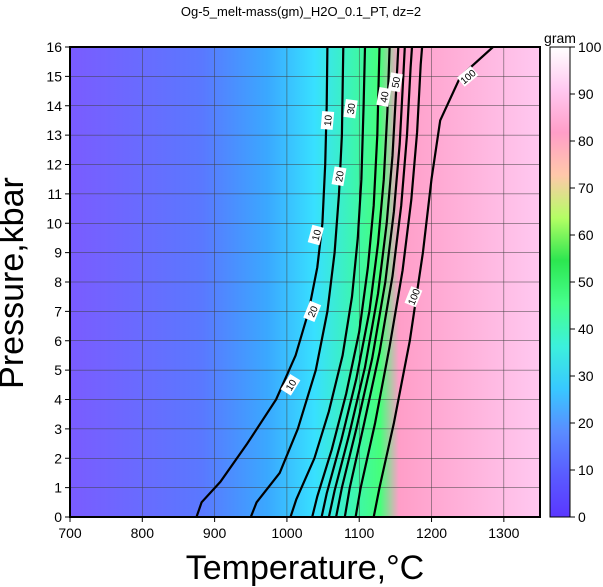  What do you see at coordinates (586, 423) in the screenshot?
I see `colorbar-tick-label: 20` at bounding box center [586, 423].